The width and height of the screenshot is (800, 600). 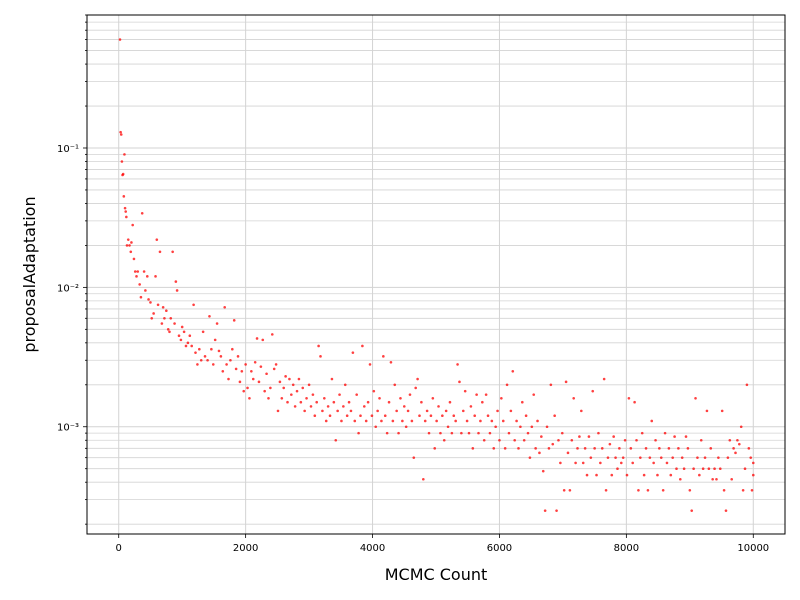 What do you see at coordinates (436, 574) in the screenshot?
I see `x-axis-title: MCMC Count` at bounding box center [436, 574].